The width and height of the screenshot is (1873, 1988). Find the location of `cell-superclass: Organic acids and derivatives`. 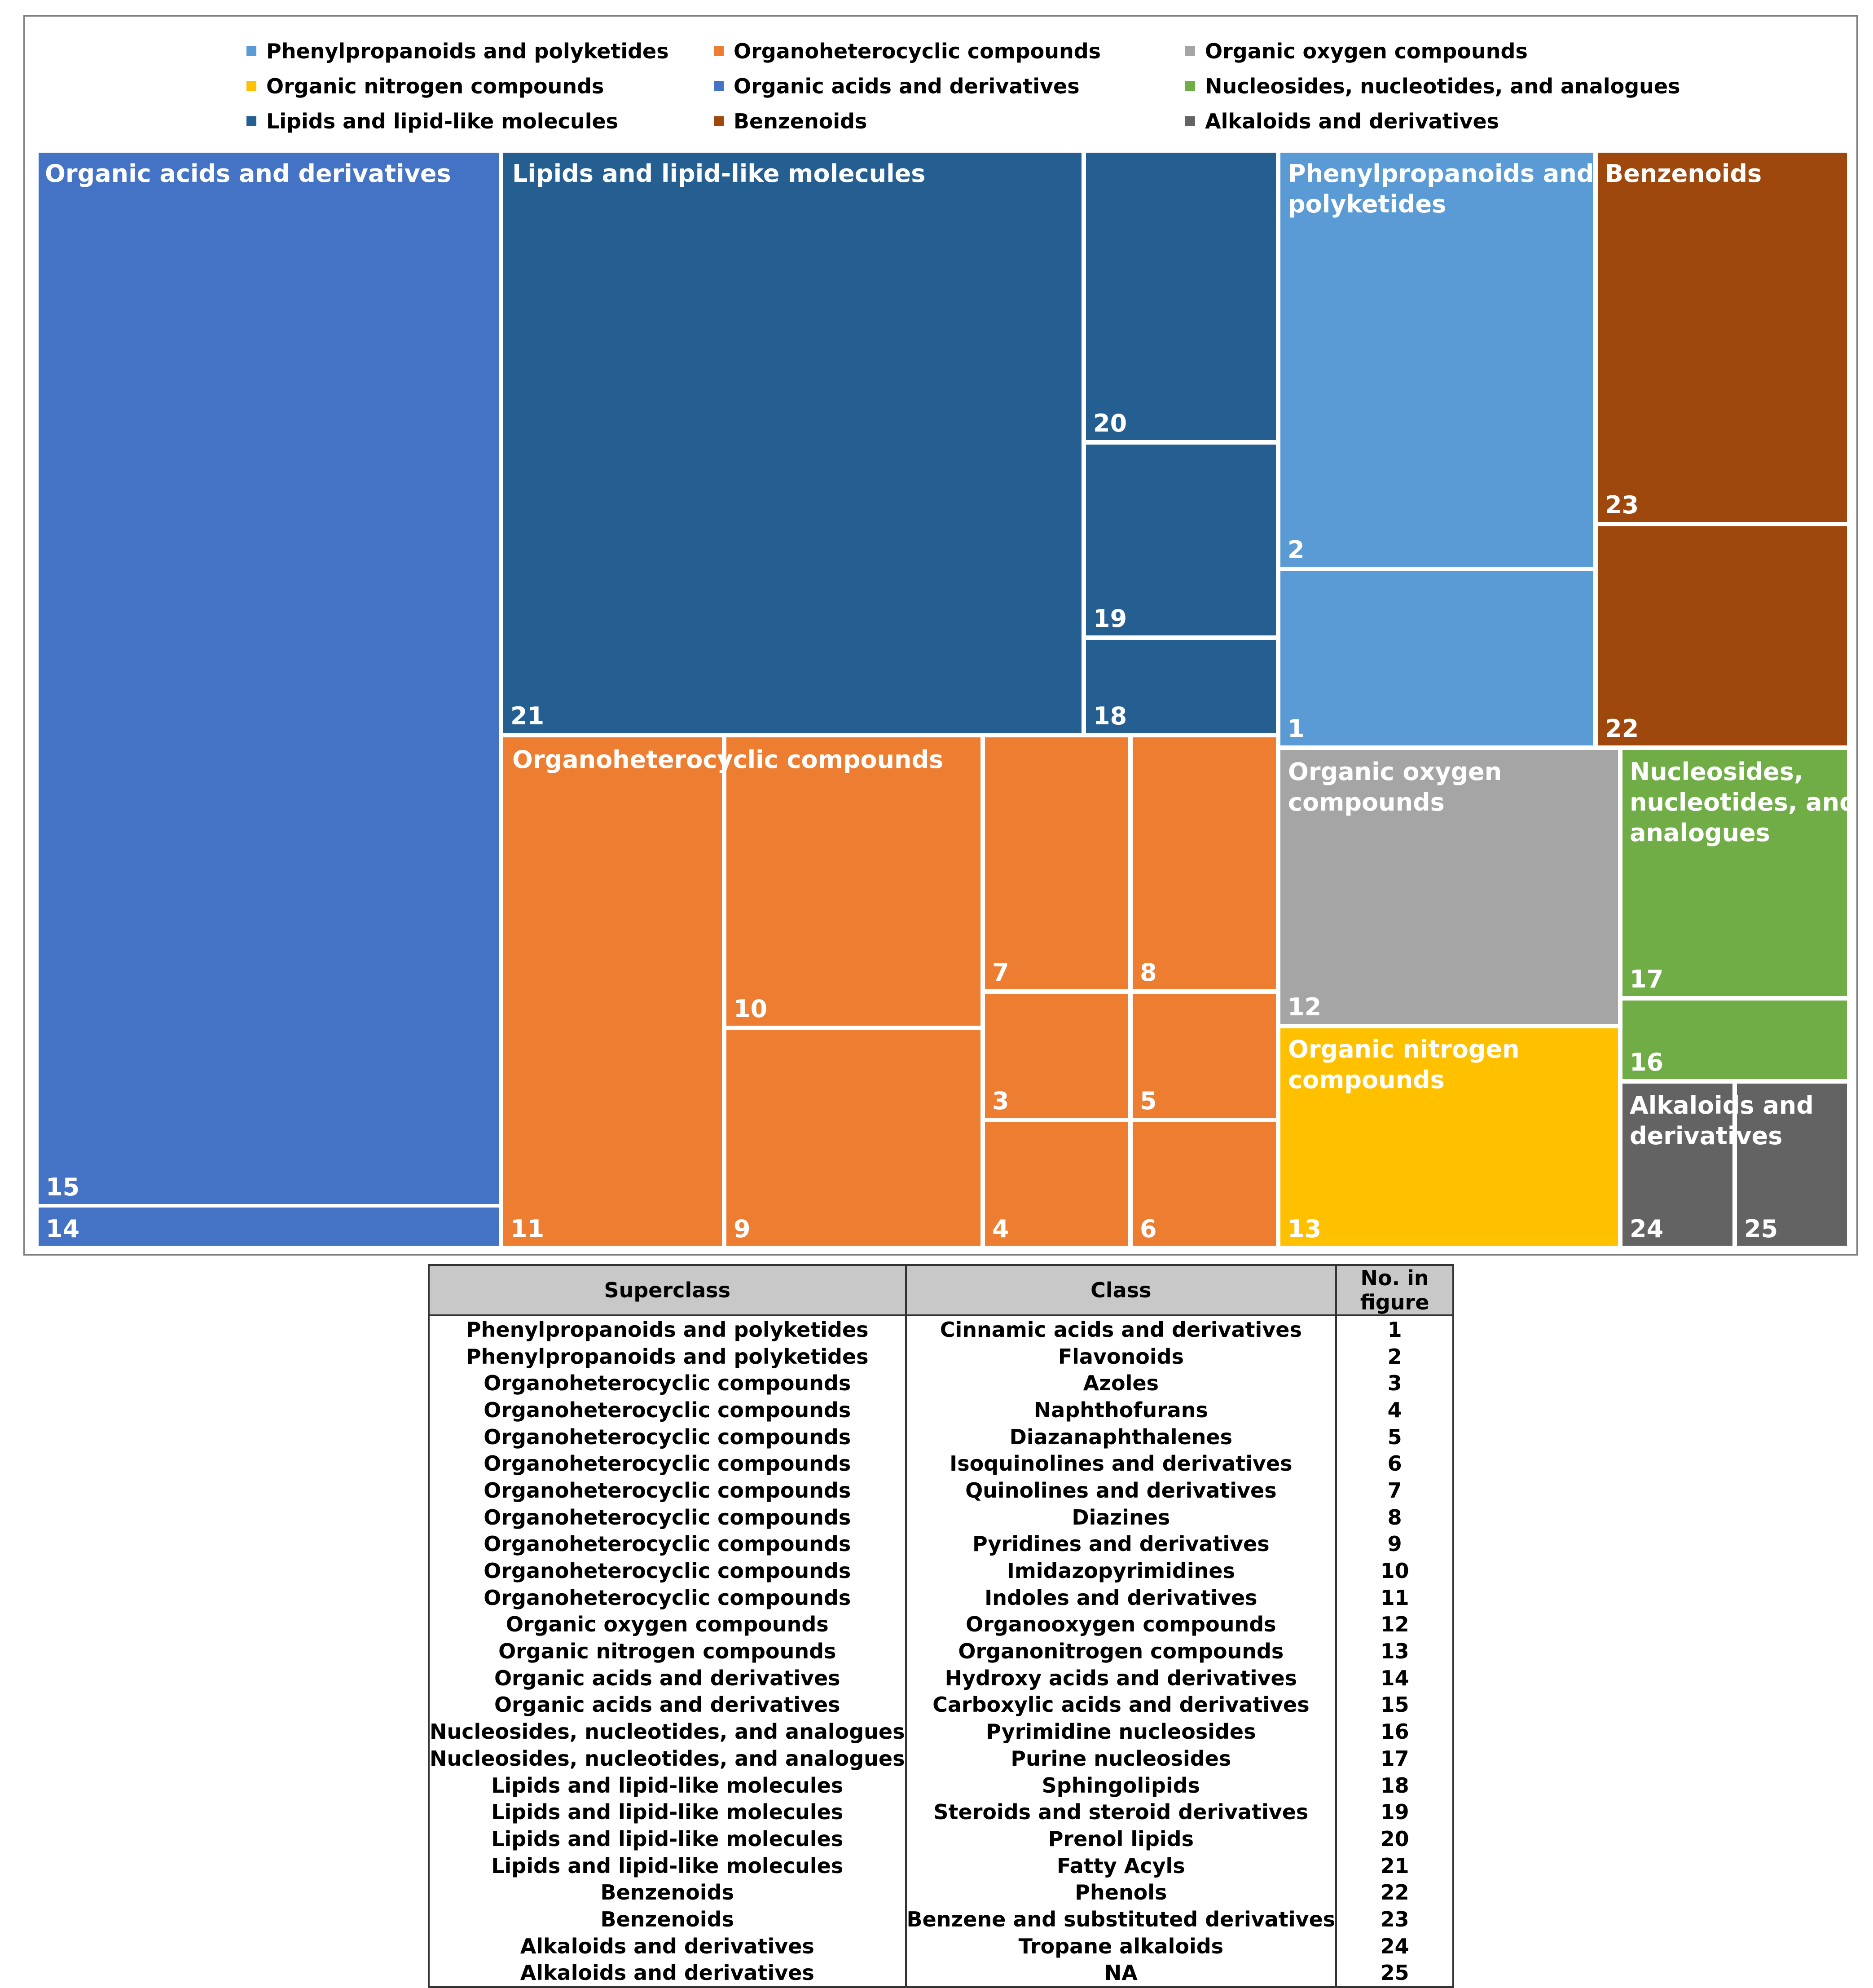

cell-superclass: Organic acids and derivatives is located at coordinates (667, 1705).